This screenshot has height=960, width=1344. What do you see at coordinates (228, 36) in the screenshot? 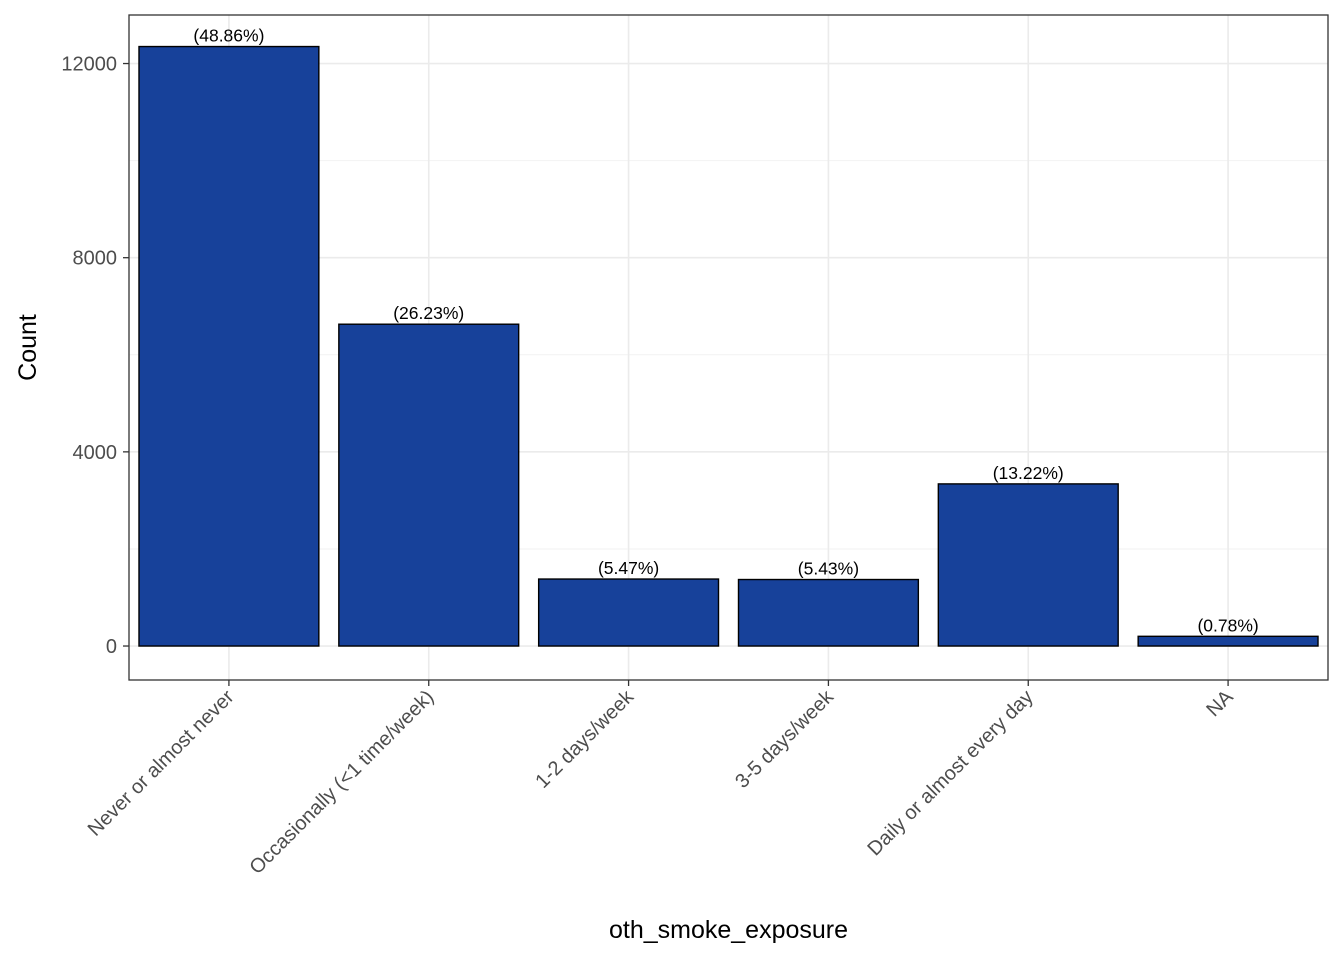
I see `data-label: (48.86%)` at bounding box center [228, 36].